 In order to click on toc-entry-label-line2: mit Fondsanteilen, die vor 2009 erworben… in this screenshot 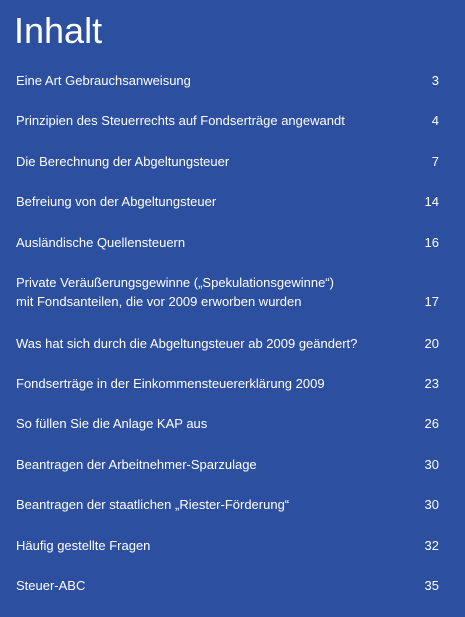, I will do `click(159, 301)`.